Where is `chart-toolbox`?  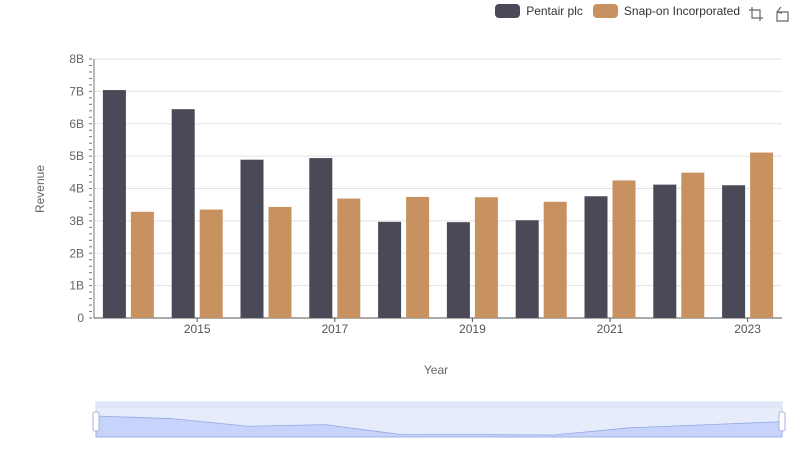 chart-toolbox is located at coordinates (769, 14).